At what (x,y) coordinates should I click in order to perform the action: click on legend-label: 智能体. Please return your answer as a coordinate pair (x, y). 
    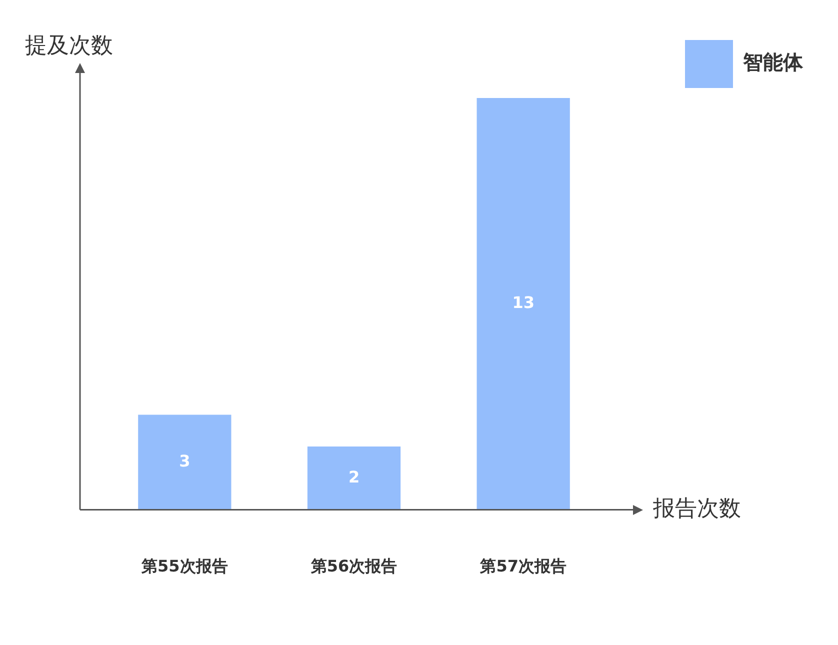
    Looking at the image, I should click on (773, 62).